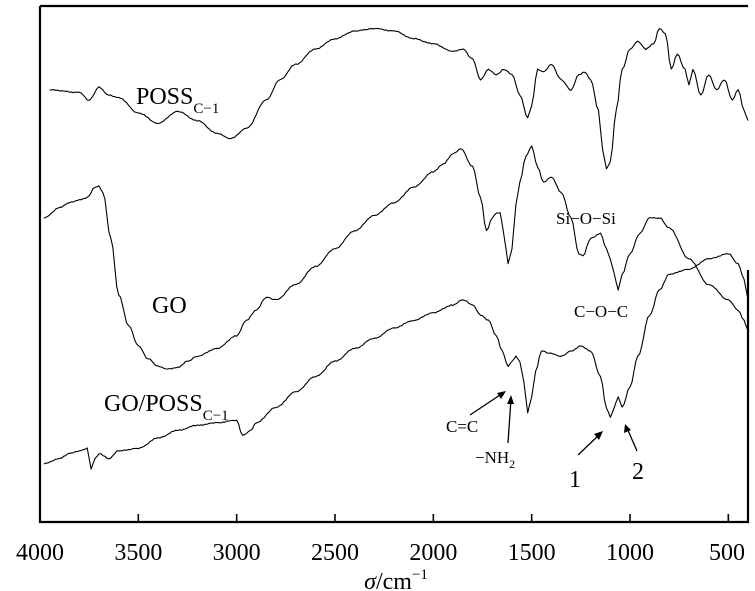  Describe the element at coordinates (164, 97) in the screenshot. I see `series-label-poss-main: POSS` at that location.